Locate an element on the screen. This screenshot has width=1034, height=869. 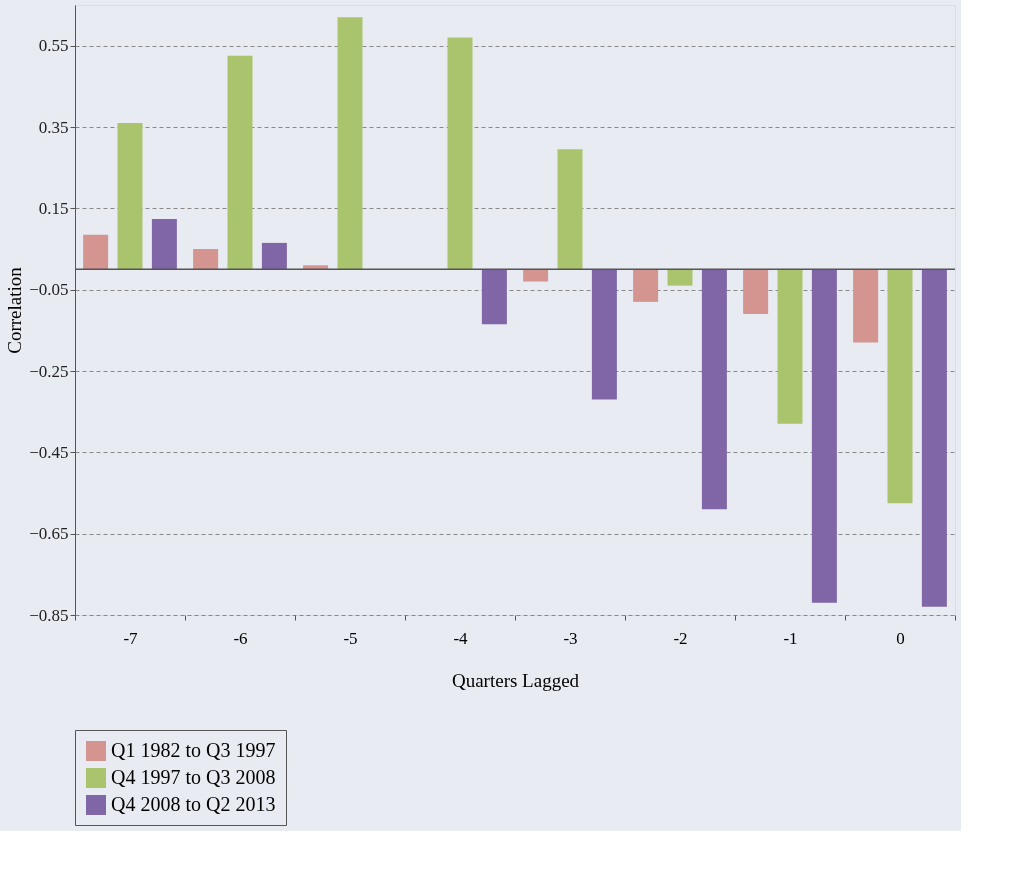
x-tick-label: -2 is located at coordinates (680, 638).